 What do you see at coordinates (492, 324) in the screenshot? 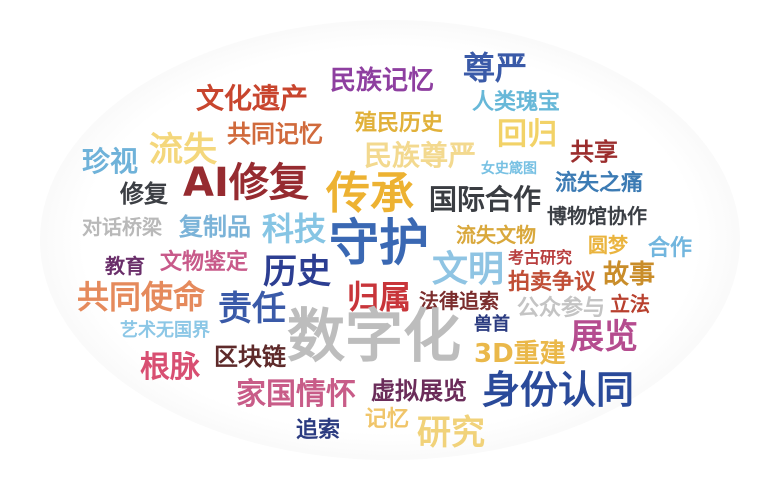
I see `word: 兽首` at bounding box center [492, 324].